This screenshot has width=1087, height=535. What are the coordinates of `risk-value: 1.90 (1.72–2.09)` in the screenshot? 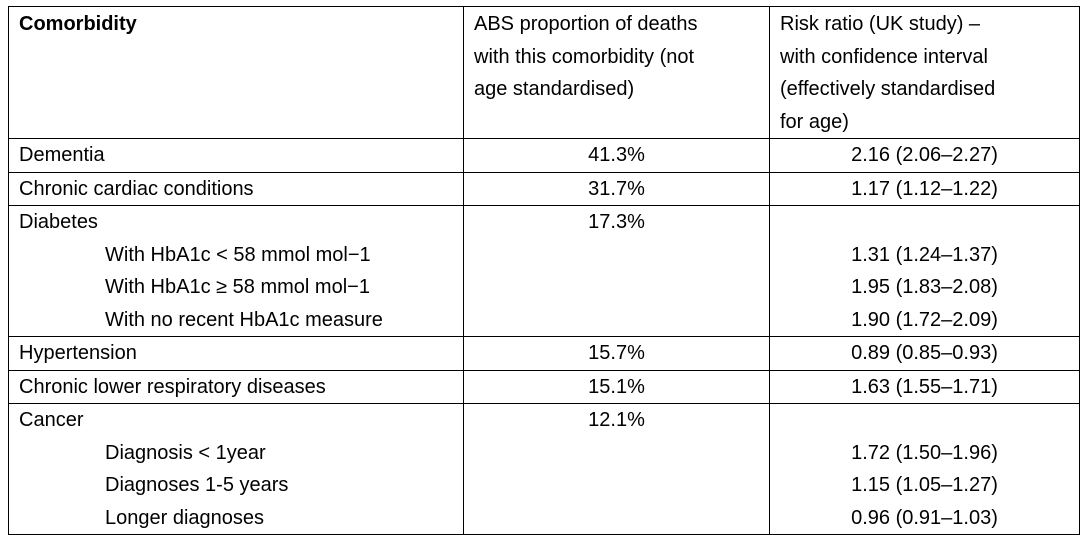 It's located at (924, 319).